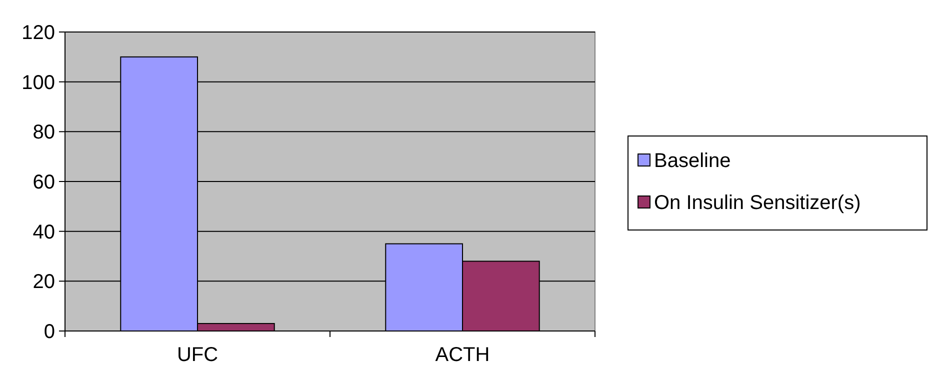  What do you see at coordinates (692, 161) in the screenshot?
I see `legend-label: Baseline` at bounding box center [692, 161].